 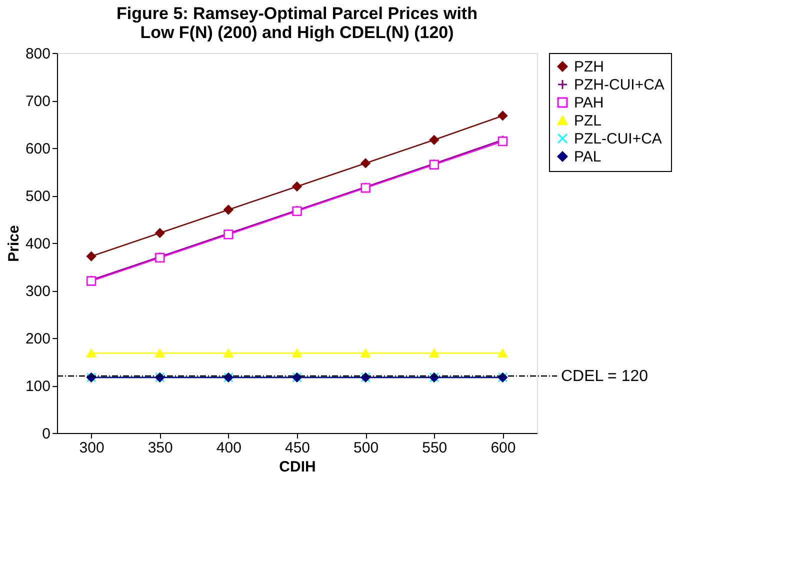 I want to click on y-tick-label: 300, so click(x=37, y=291).